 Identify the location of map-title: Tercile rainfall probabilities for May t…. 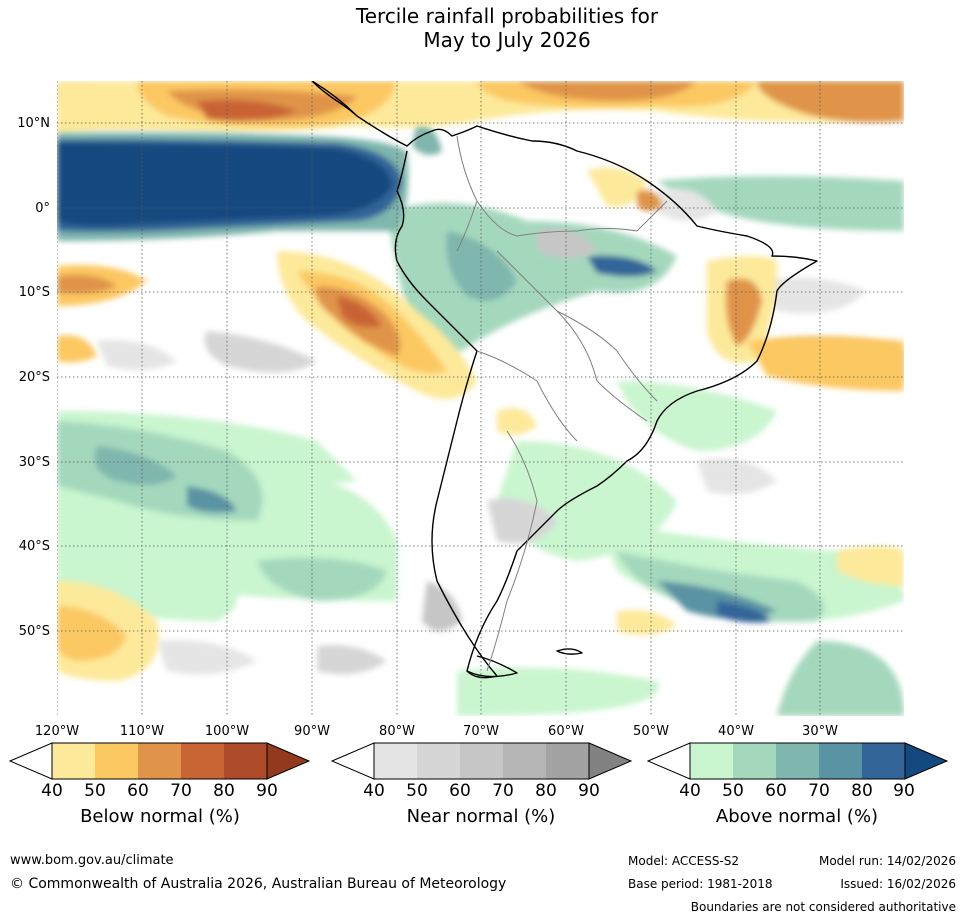
(482, 28).